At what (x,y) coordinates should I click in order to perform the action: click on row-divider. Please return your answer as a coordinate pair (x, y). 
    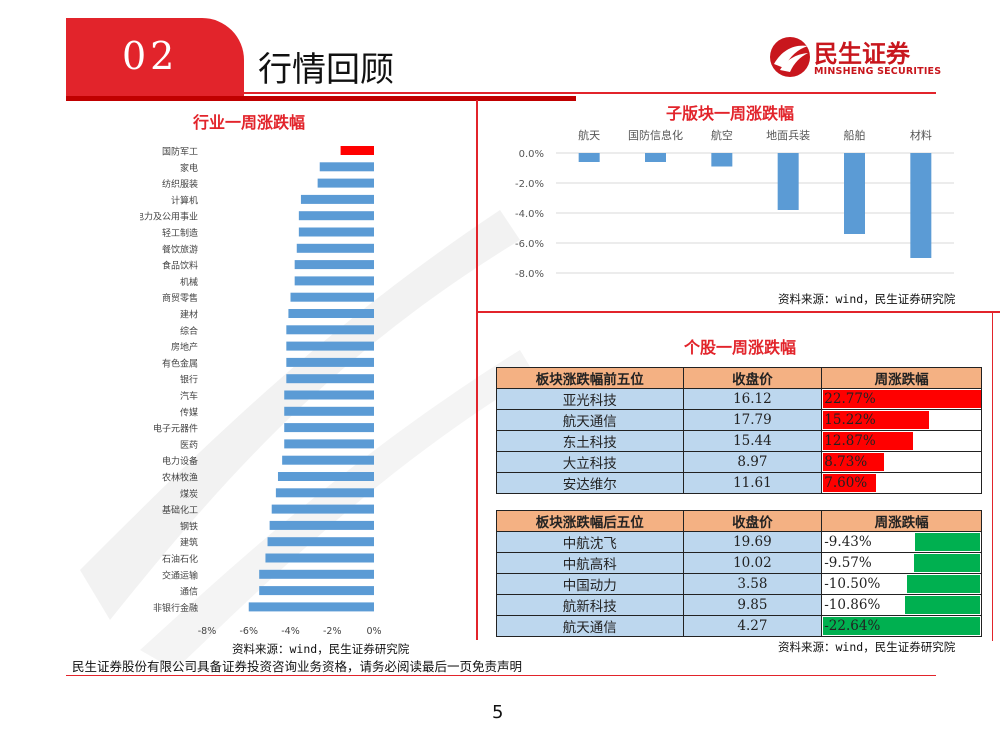
    Looking at the image, I should click on (738, 312).